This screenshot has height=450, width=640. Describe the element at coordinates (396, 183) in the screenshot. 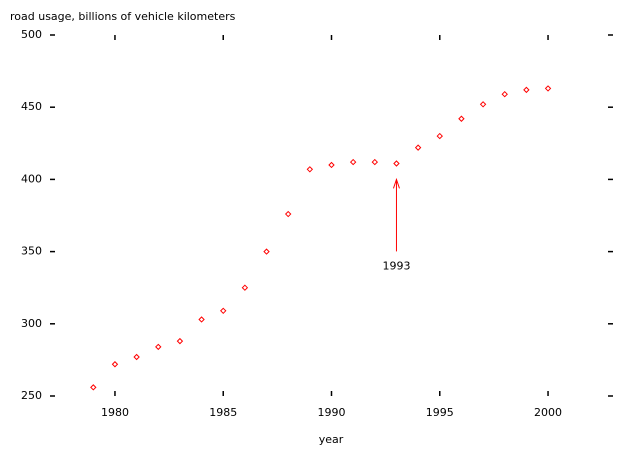

I see `annotation-arrowhead` at that location.